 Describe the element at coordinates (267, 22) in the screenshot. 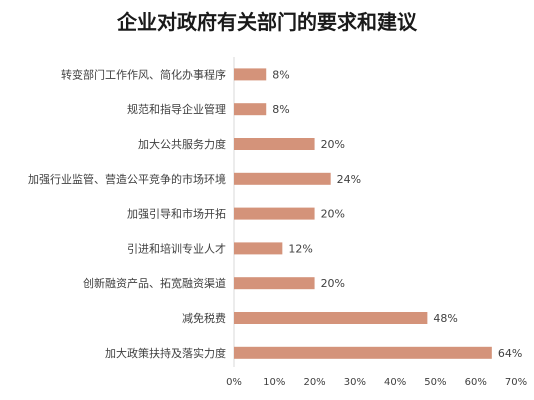

I see `chart-title: 企业对政府有关部门的要求和建议` at that location.